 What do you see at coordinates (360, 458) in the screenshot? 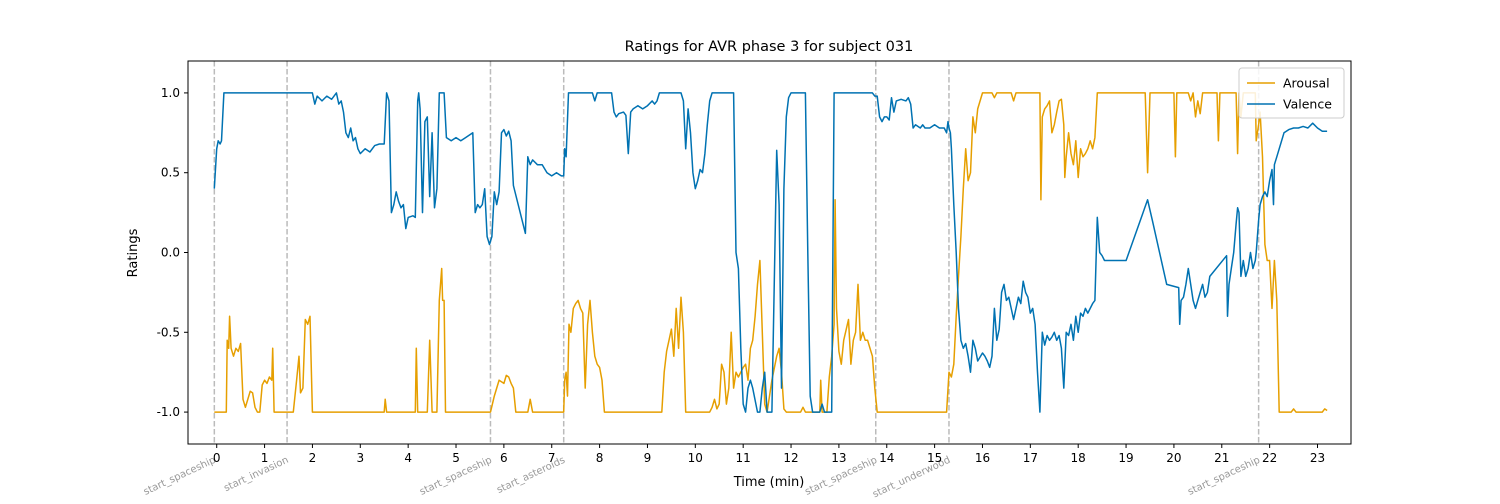
I see `x-tick-label: 3` at bounding box center [360, 458].